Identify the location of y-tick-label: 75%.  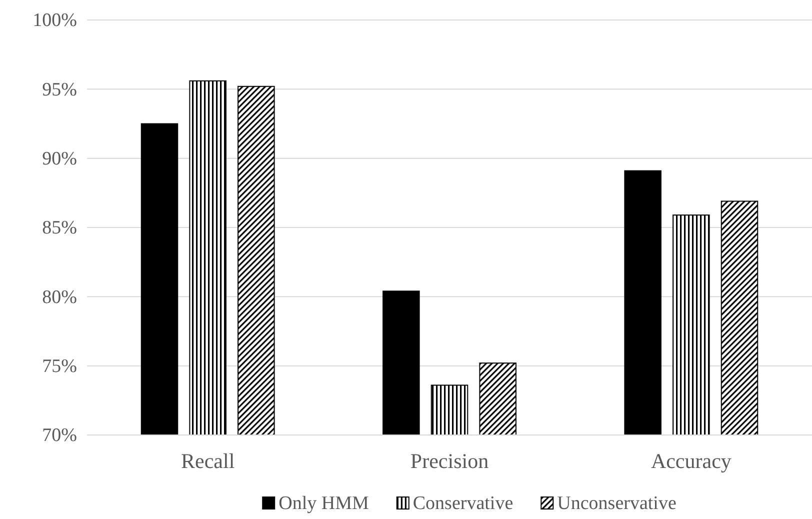
(60, 366).